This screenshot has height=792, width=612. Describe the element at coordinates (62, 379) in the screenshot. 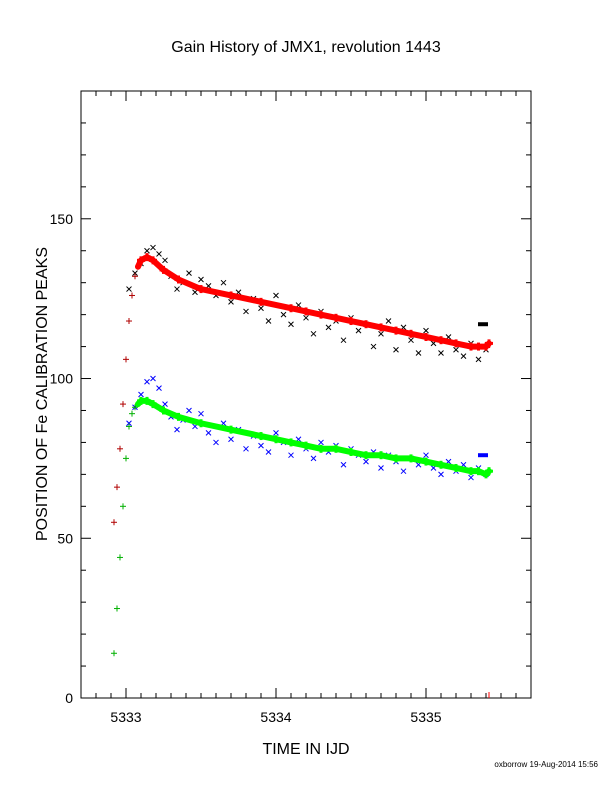

I see `y-tick-label: 100` at that location.